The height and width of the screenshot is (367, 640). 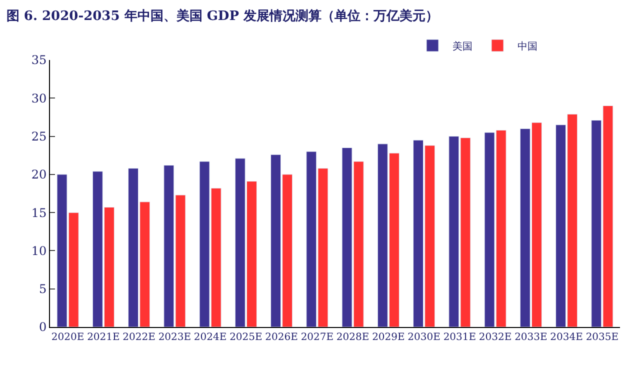 What do you see at coordinates (175, 337) in the screenshot?
I see `x-tick-label: 2023E` at bounding box center [175, 337].